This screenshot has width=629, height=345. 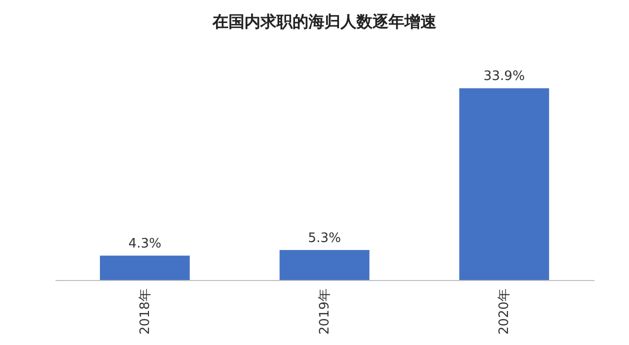 What do you see at coordinates (145, 311) in the screenshot?
I see `x-tick-label: 2018年` at bounding box center [145, 311].